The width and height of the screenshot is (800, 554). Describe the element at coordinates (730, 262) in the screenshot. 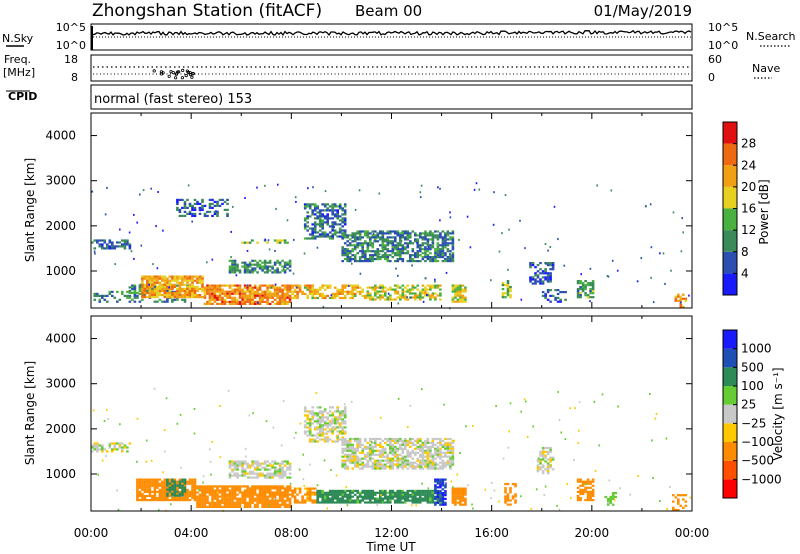

I see `colorbar-swatch` at that location.